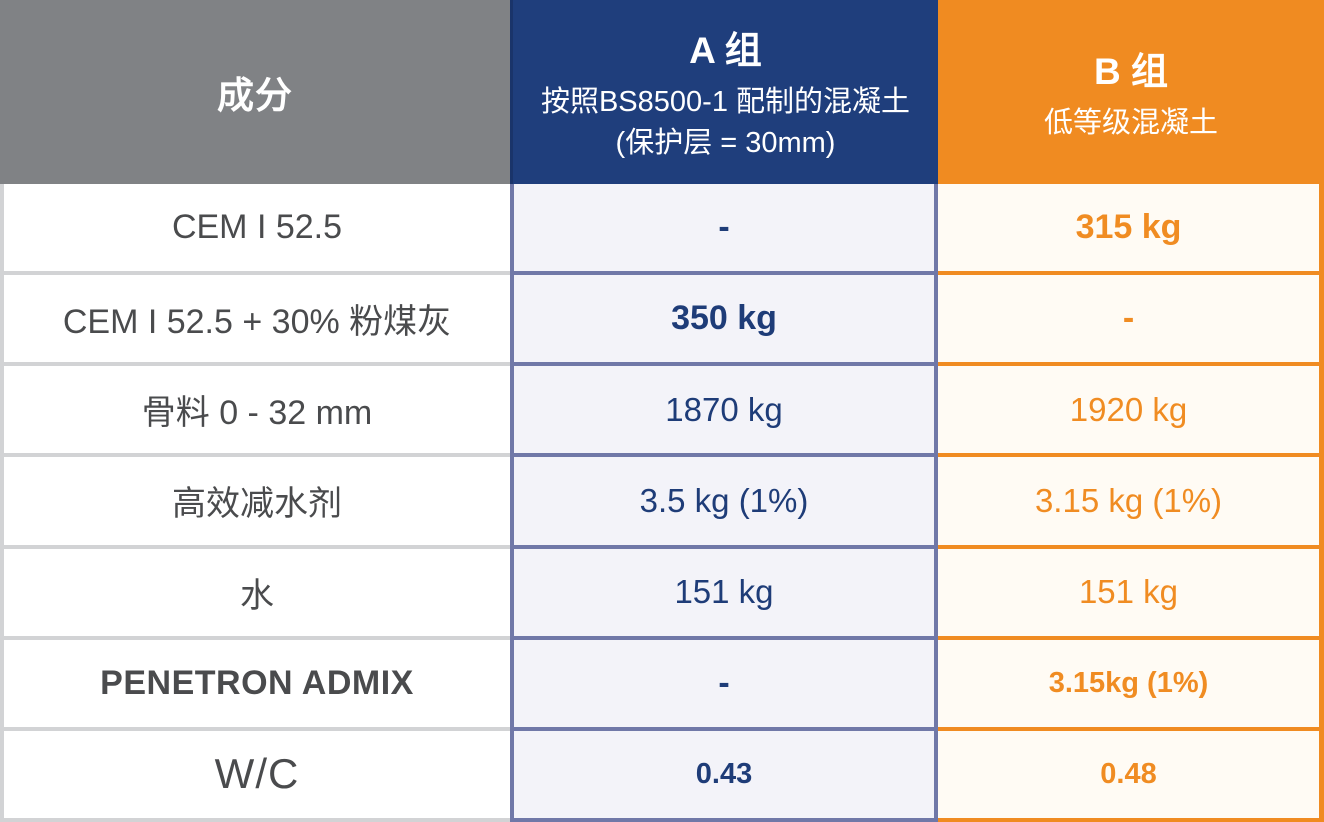 This screenshot has height=822, width=1324. I want to click on row-water-ingredient: 水, so click(255, 594).